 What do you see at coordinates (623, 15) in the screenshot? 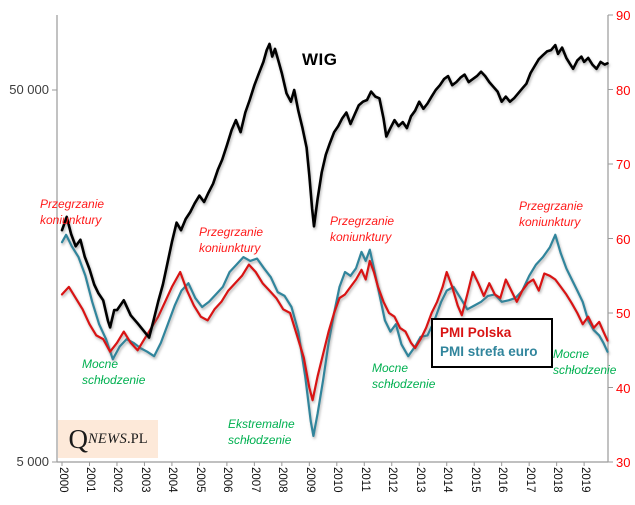
I see `right-axis-label: 90` at bounding box center [623, 15].